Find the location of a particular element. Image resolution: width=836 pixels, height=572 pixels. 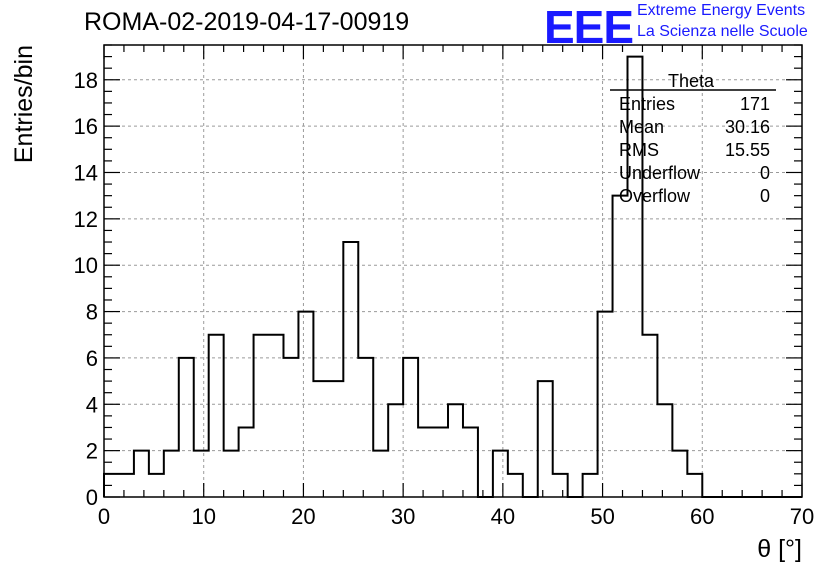

x-tick-label: 0 is located at coordinates (104, 516).